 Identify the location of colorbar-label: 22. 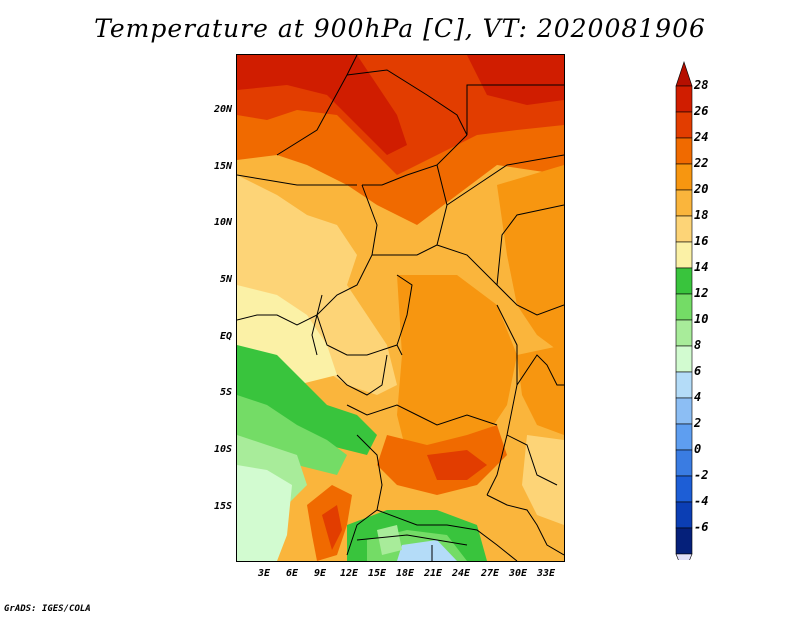
(701, 163).